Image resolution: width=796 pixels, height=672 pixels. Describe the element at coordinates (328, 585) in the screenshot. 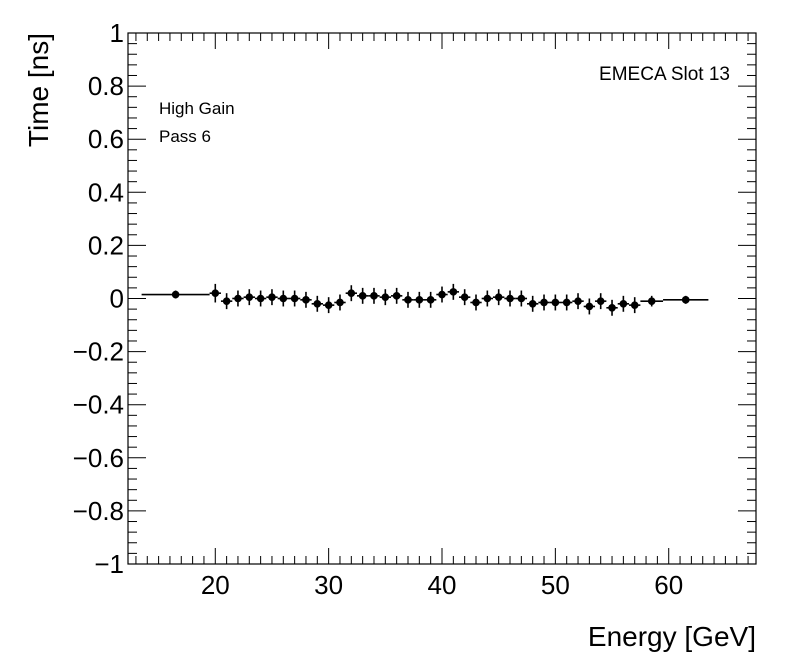

I see `x-tick-label: 30` at that location.